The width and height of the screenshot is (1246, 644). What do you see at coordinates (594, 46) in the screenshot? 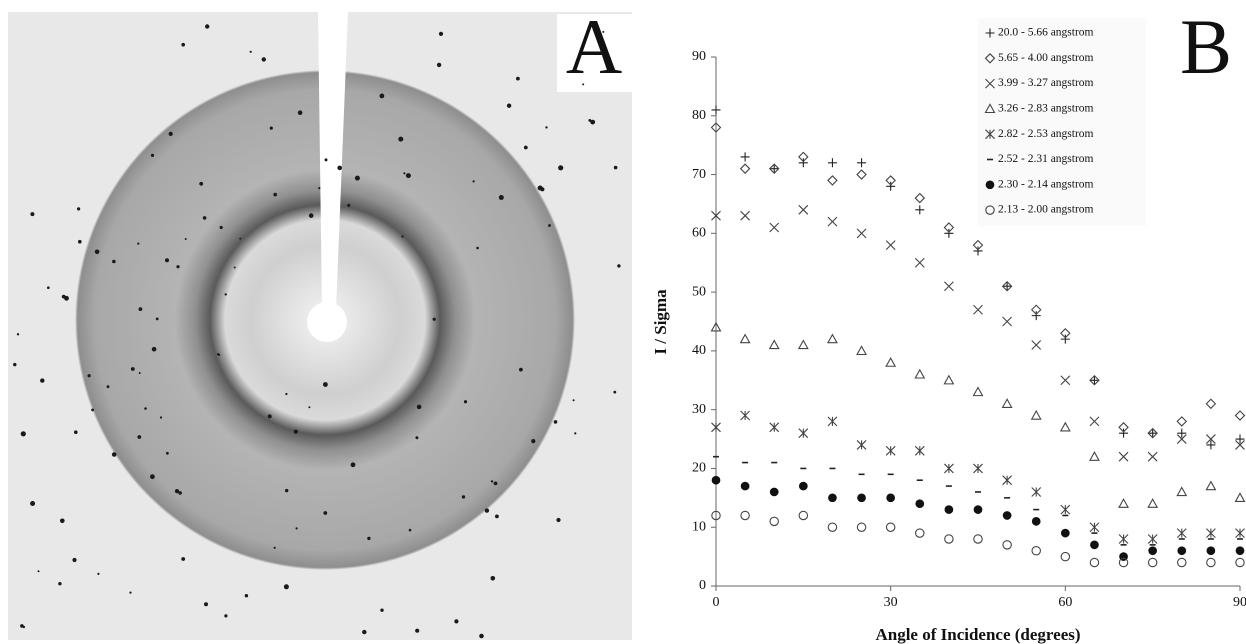
I see `panel-label: A` at bounding box center [594, 46].